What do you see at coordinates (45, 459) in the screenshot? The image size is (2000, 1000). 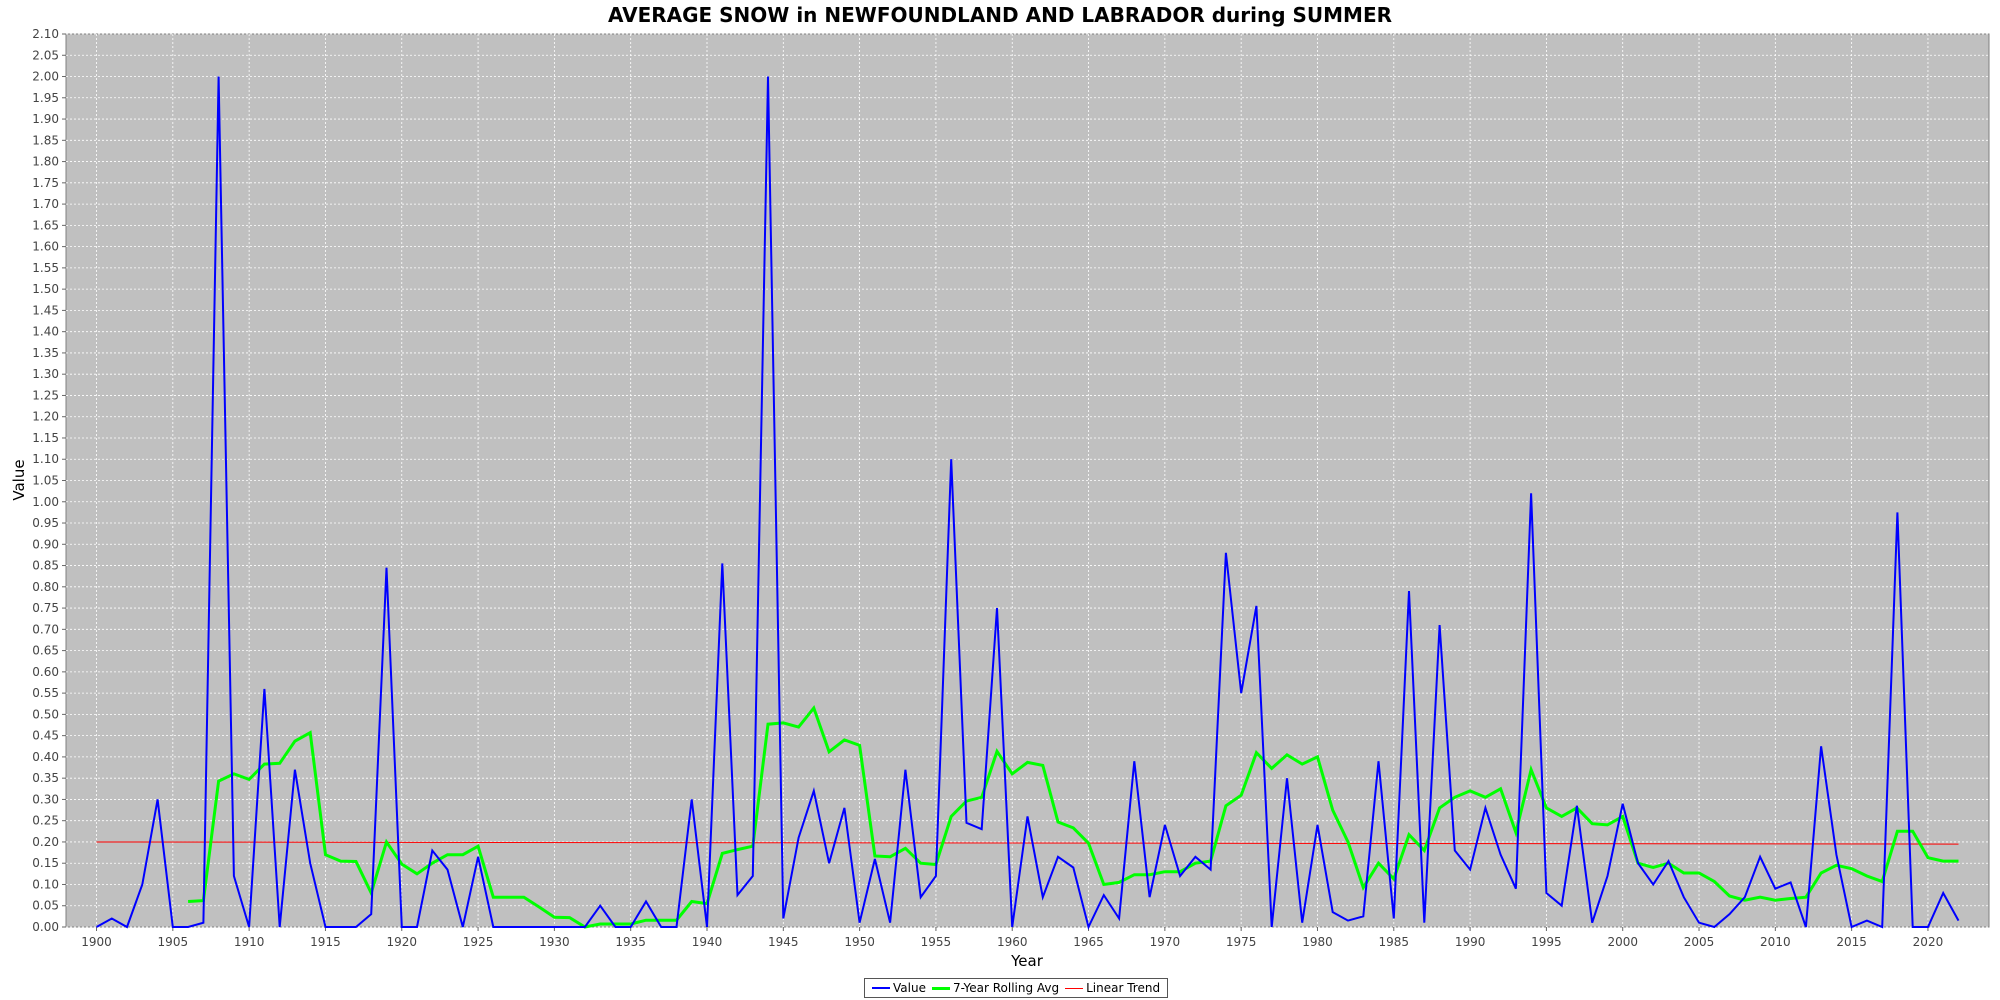 I see `y-tick-label: 1.10` at bounding box center [45, 459].